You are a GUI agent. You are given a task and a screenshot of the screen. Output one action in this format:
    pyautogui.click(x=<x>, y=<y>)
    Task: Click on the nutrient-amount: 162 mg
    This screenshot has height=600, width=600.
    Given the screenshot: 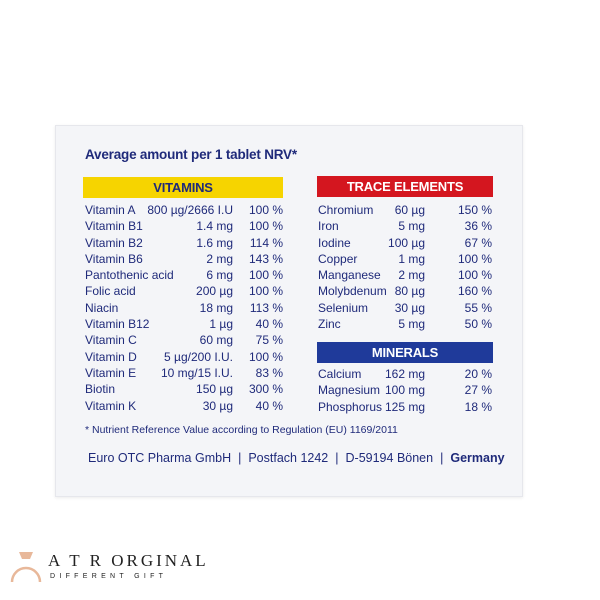 What is the action you would take?
    pyautogui.click(x=404, y=374)
    